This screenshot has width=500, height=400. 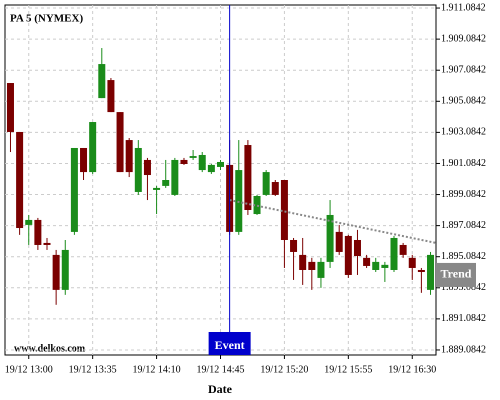 I want to click on trend-line, so click(x=333, y=221).